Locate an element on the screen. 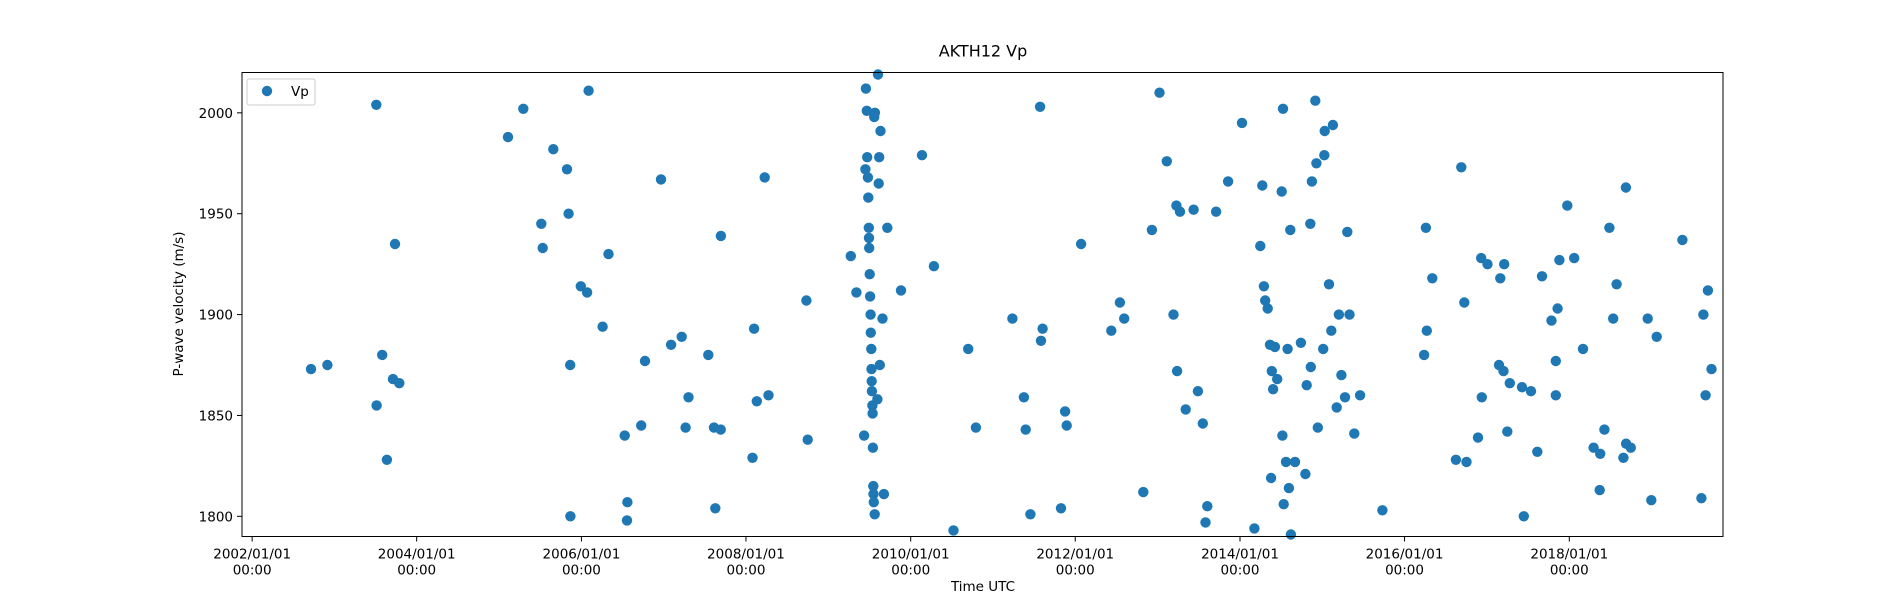  x-axis-label: Time UTC is located at coordinates (982, 587).